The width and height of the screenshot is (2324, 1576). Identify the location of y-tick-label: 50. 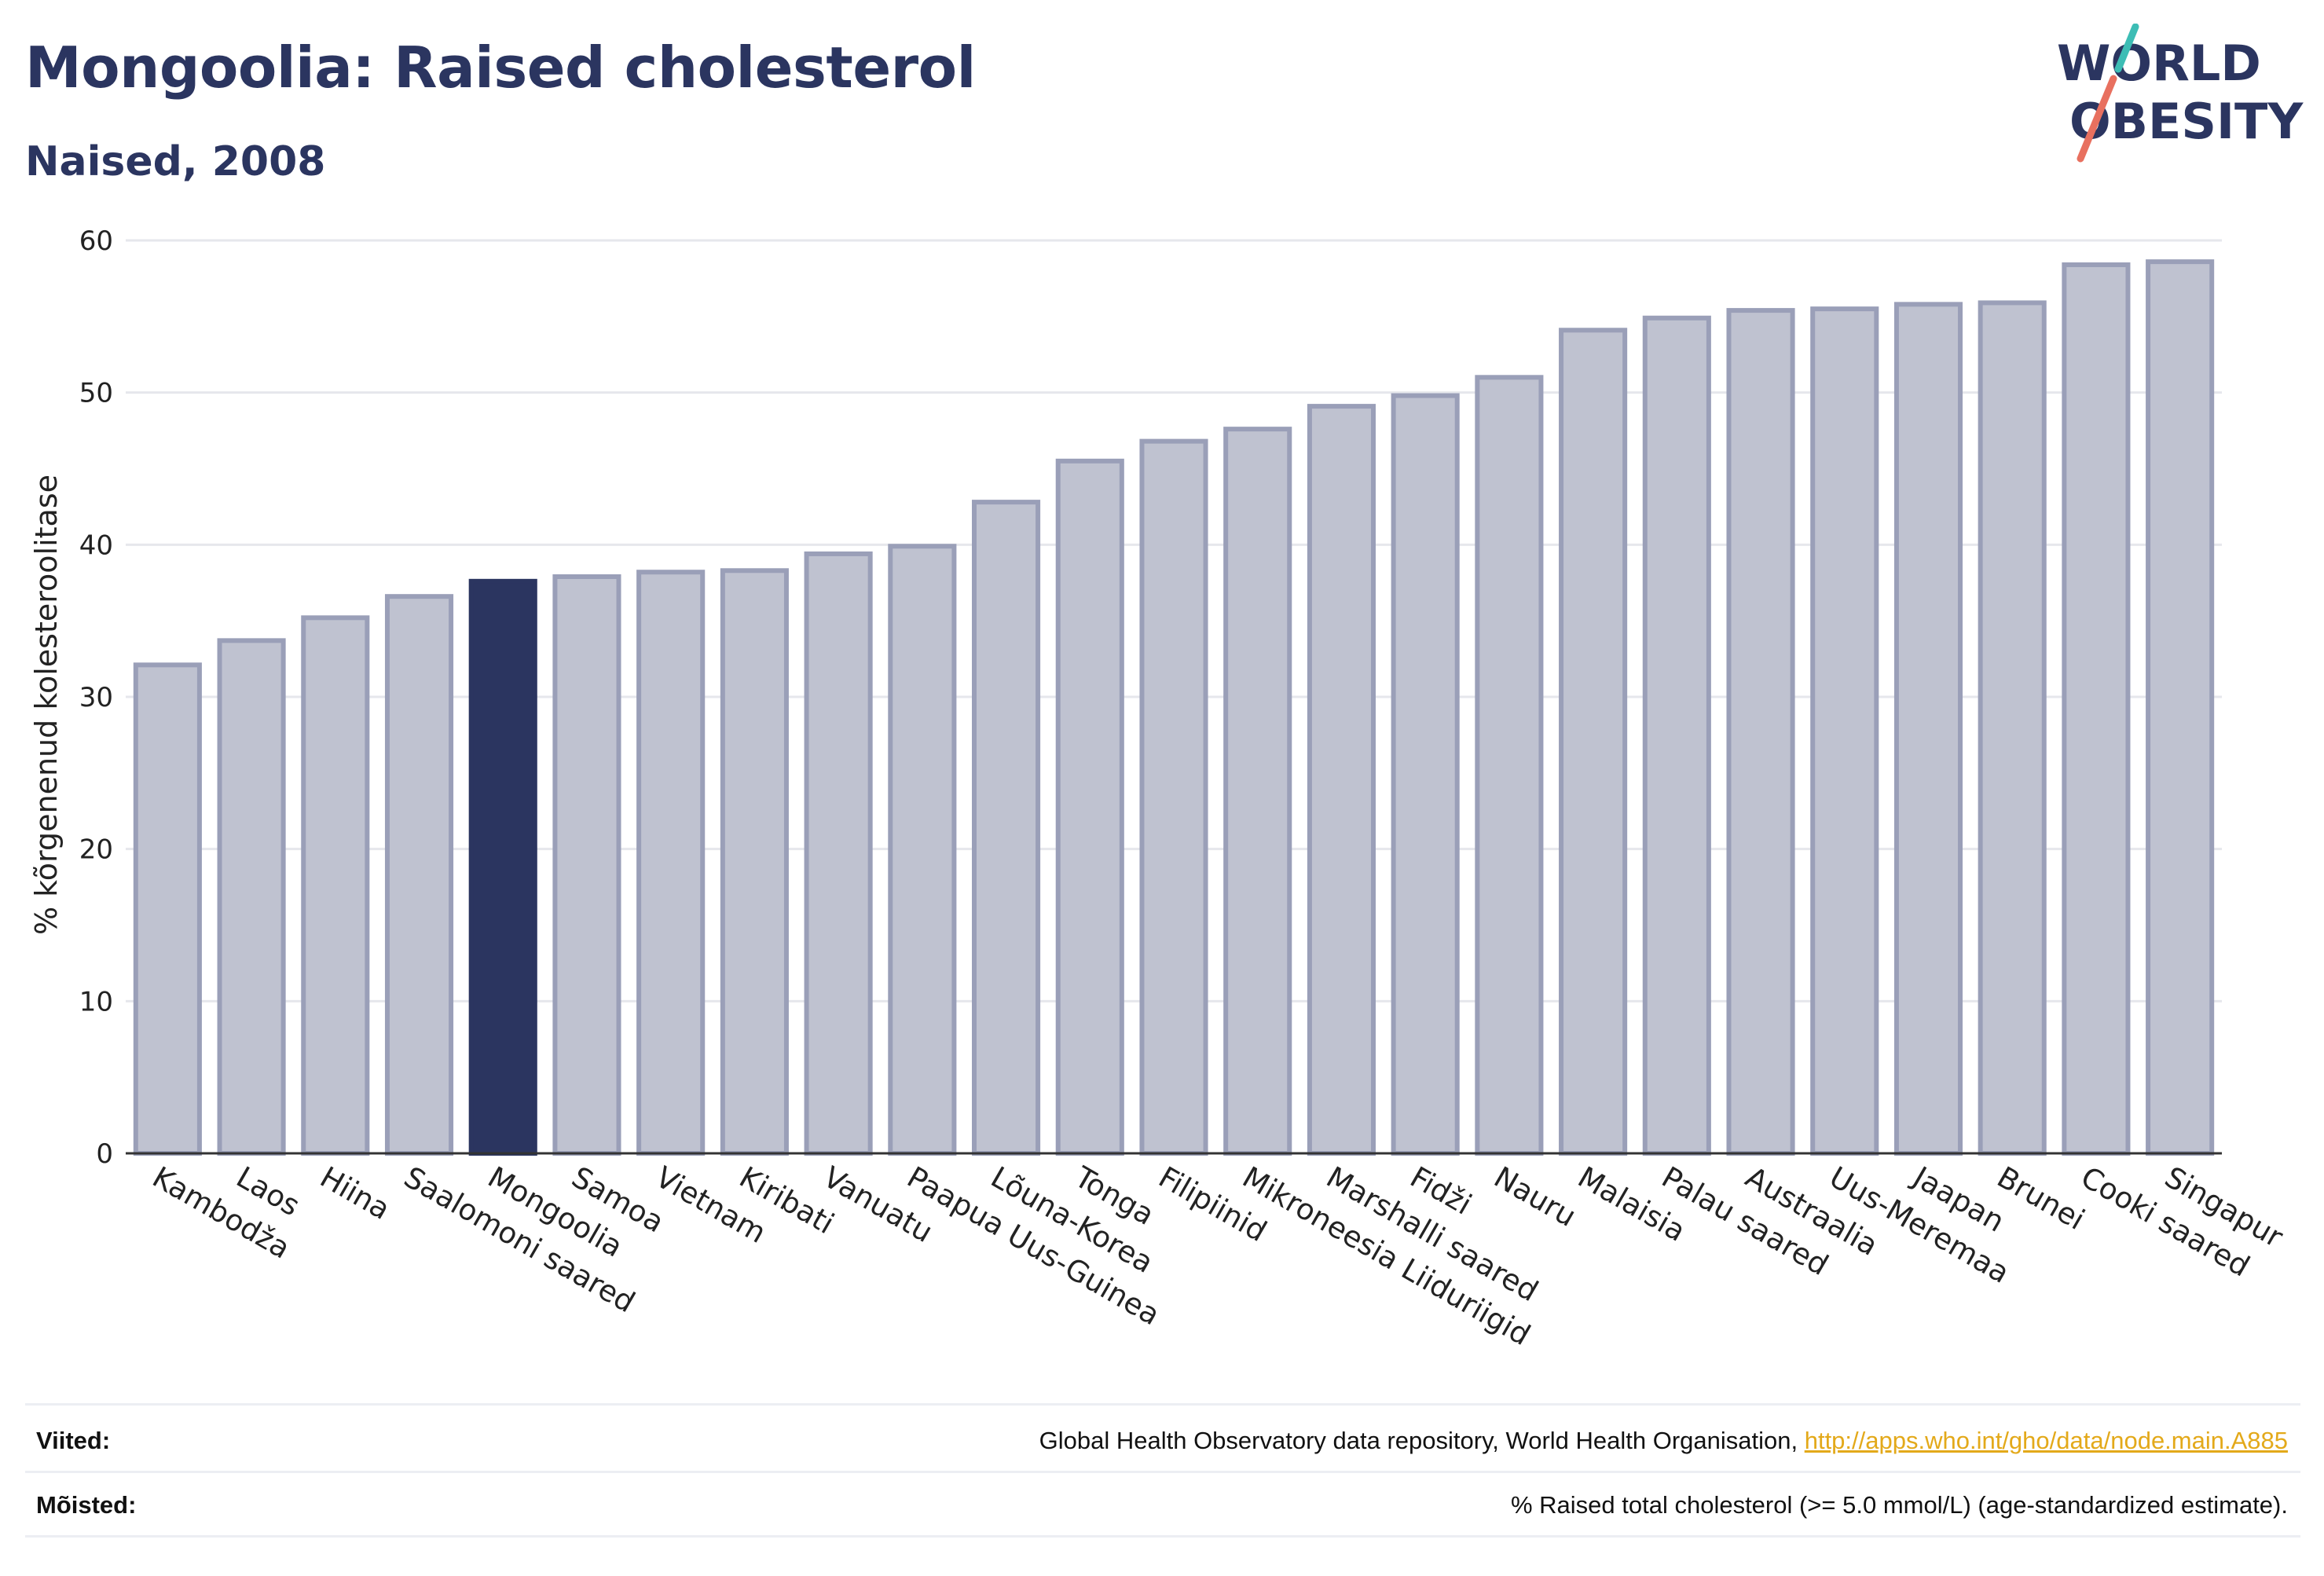
(96, 393).